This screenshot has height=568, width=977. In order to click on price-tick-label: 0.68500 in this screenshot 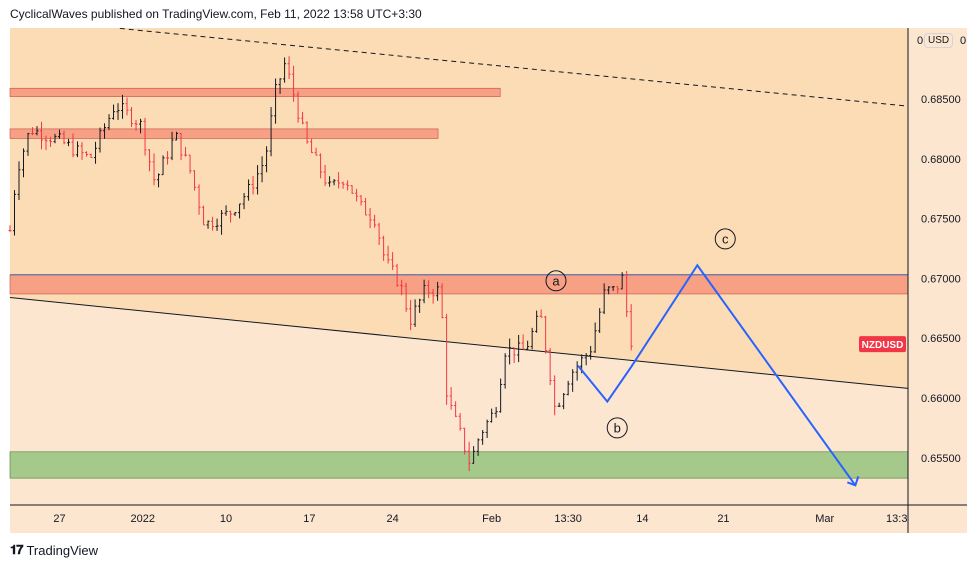, I will do `click(941, 100)`.